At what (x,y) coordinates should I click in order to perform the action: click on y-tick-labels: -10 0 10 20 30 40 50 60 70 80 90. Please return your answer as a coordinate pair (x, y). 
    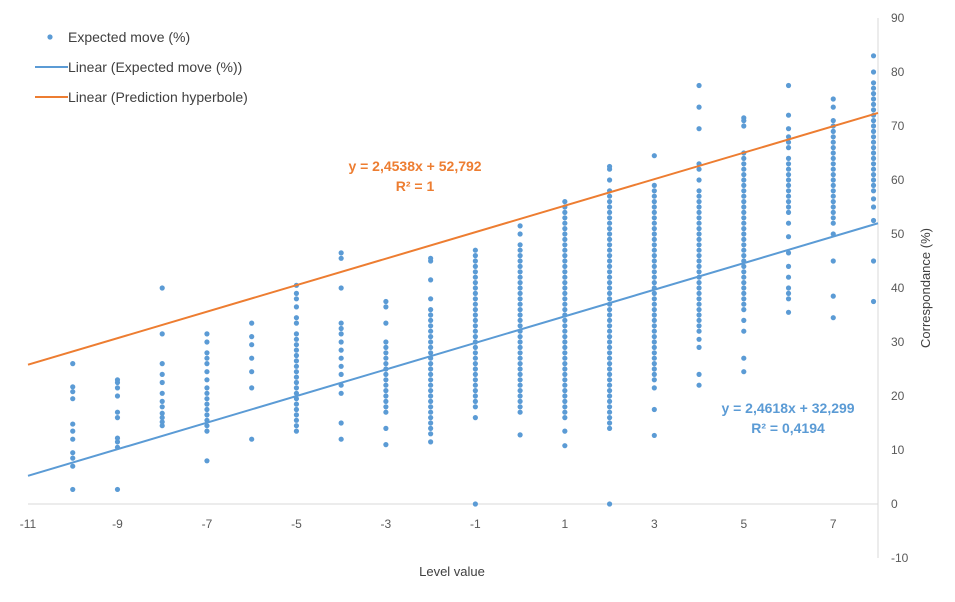
    Looking at the image, I should click on (900, 288).